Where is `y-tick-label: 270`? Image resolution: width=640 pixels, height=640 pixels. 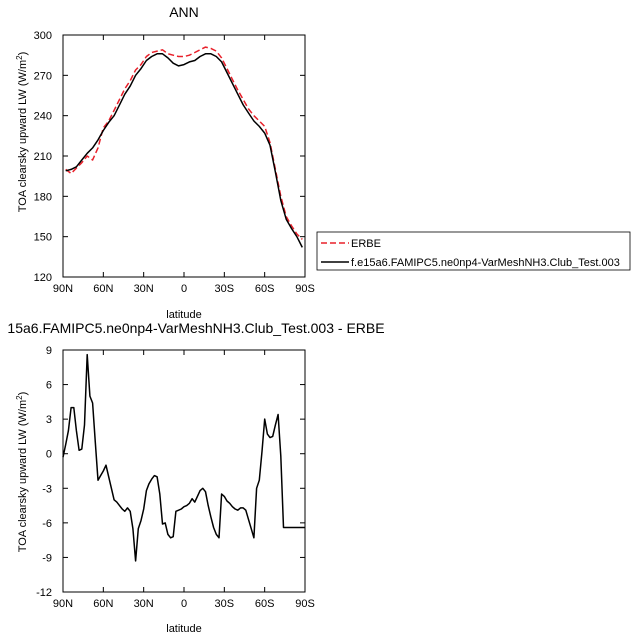 y-tick-label: 270 is located at coordinates (43, 76).